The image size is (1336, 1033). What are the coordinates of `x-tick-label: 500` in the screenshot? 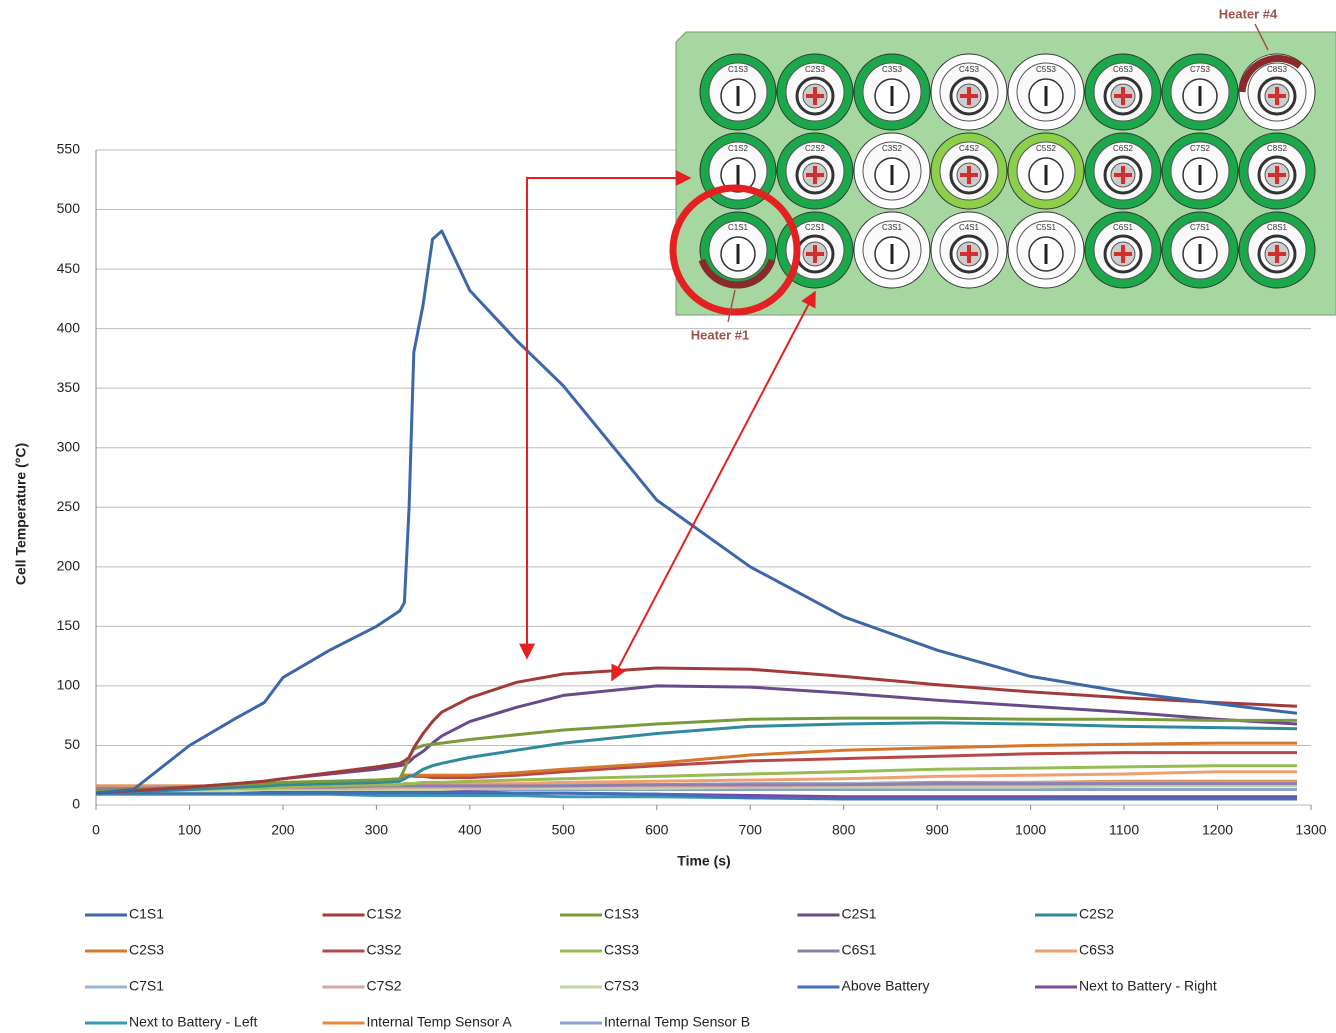 It's located at (564, 830).